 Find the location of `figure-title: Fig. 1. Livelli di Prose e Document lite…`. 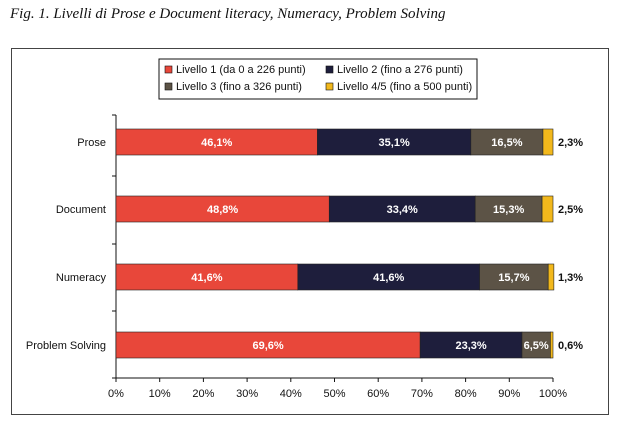

figure-title: Fig. 1. Livelli di Prose e Document lite… is located at coordinates (228, 14).